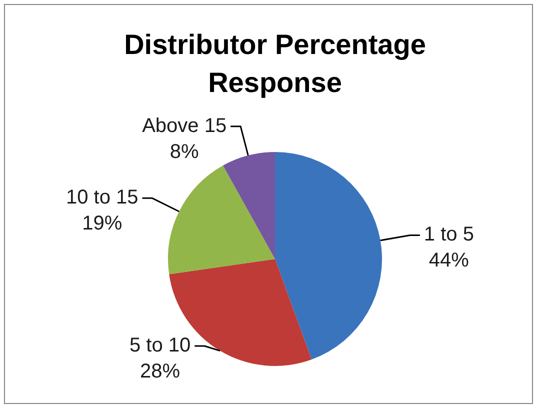 The width and height of the screenshot is (538, 408). I want to click on slice-label: 10 to 15, so click(102, 197).